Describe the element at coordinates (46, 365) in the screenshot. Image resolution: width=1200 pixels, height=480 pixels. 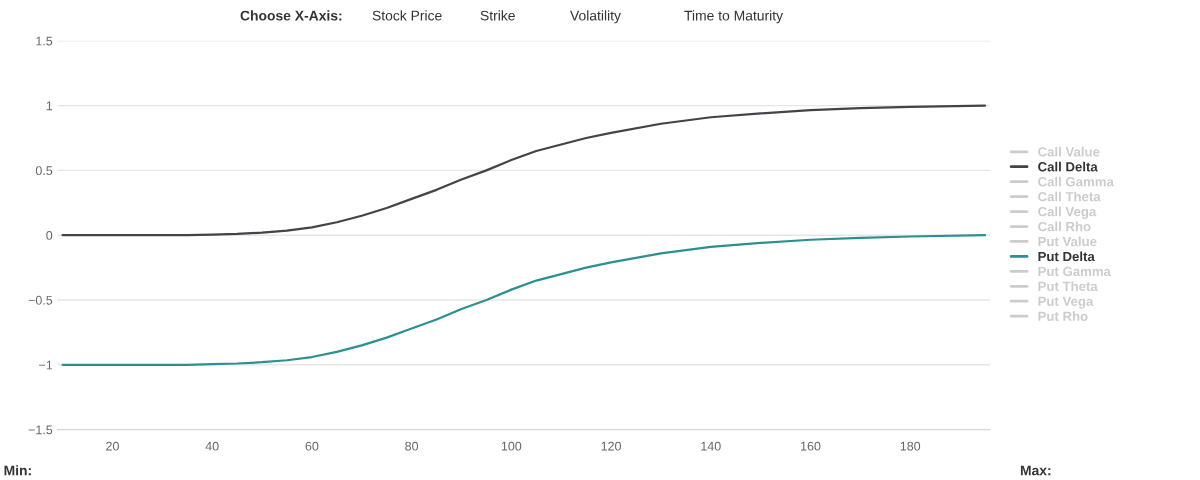
I see `y-tick-label: −1` at that location.